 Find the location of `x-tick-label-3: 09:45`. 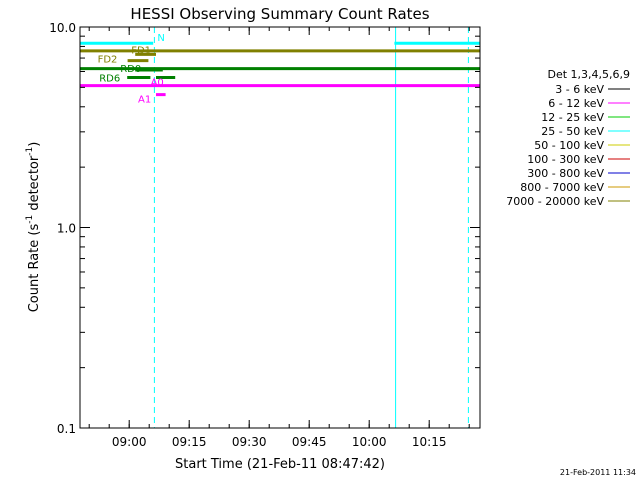

x-tick-label-3: 09:45 is located at coordinates (309, 442).